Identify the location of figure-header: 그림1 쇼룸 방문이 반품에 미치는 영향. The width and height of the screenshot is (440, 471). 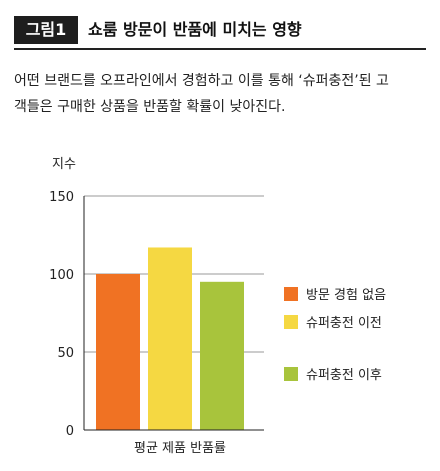
(220, 31).